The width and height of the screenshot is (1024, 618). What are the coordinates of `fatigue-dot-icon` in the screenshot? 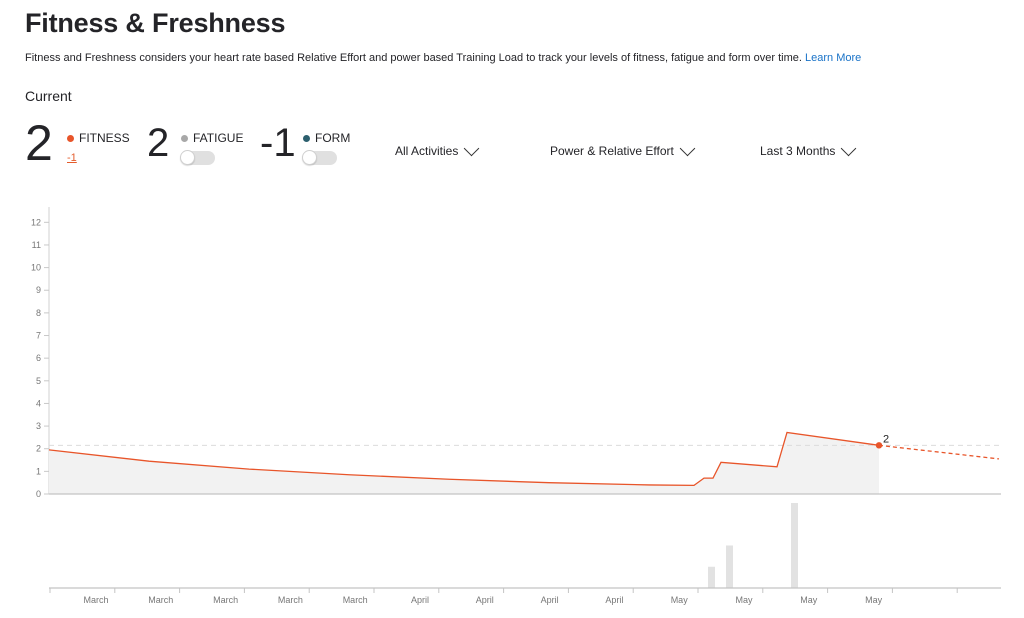 It's located at (184, 138).